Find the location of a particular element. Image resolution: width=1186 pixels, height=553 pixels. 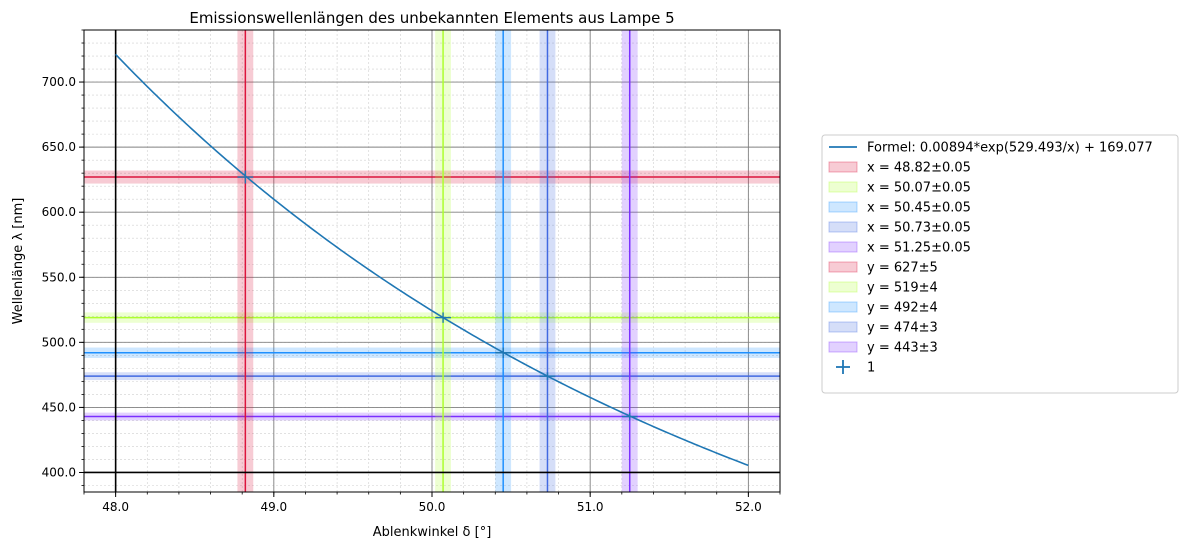

legend-label: Formel: 0.00894*exp(529.493/x) + 169.077 is located at coordinates (1010, 148).